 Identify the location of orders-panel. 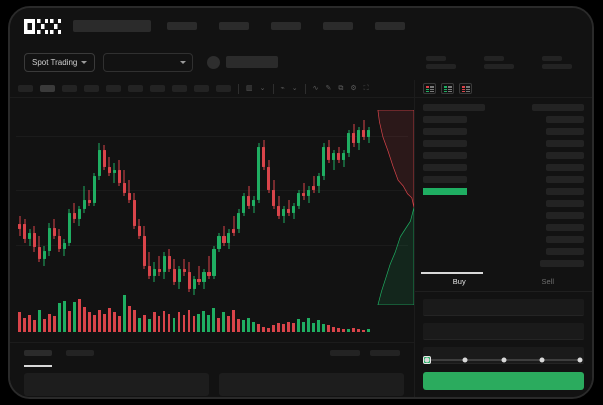
(212, 369).